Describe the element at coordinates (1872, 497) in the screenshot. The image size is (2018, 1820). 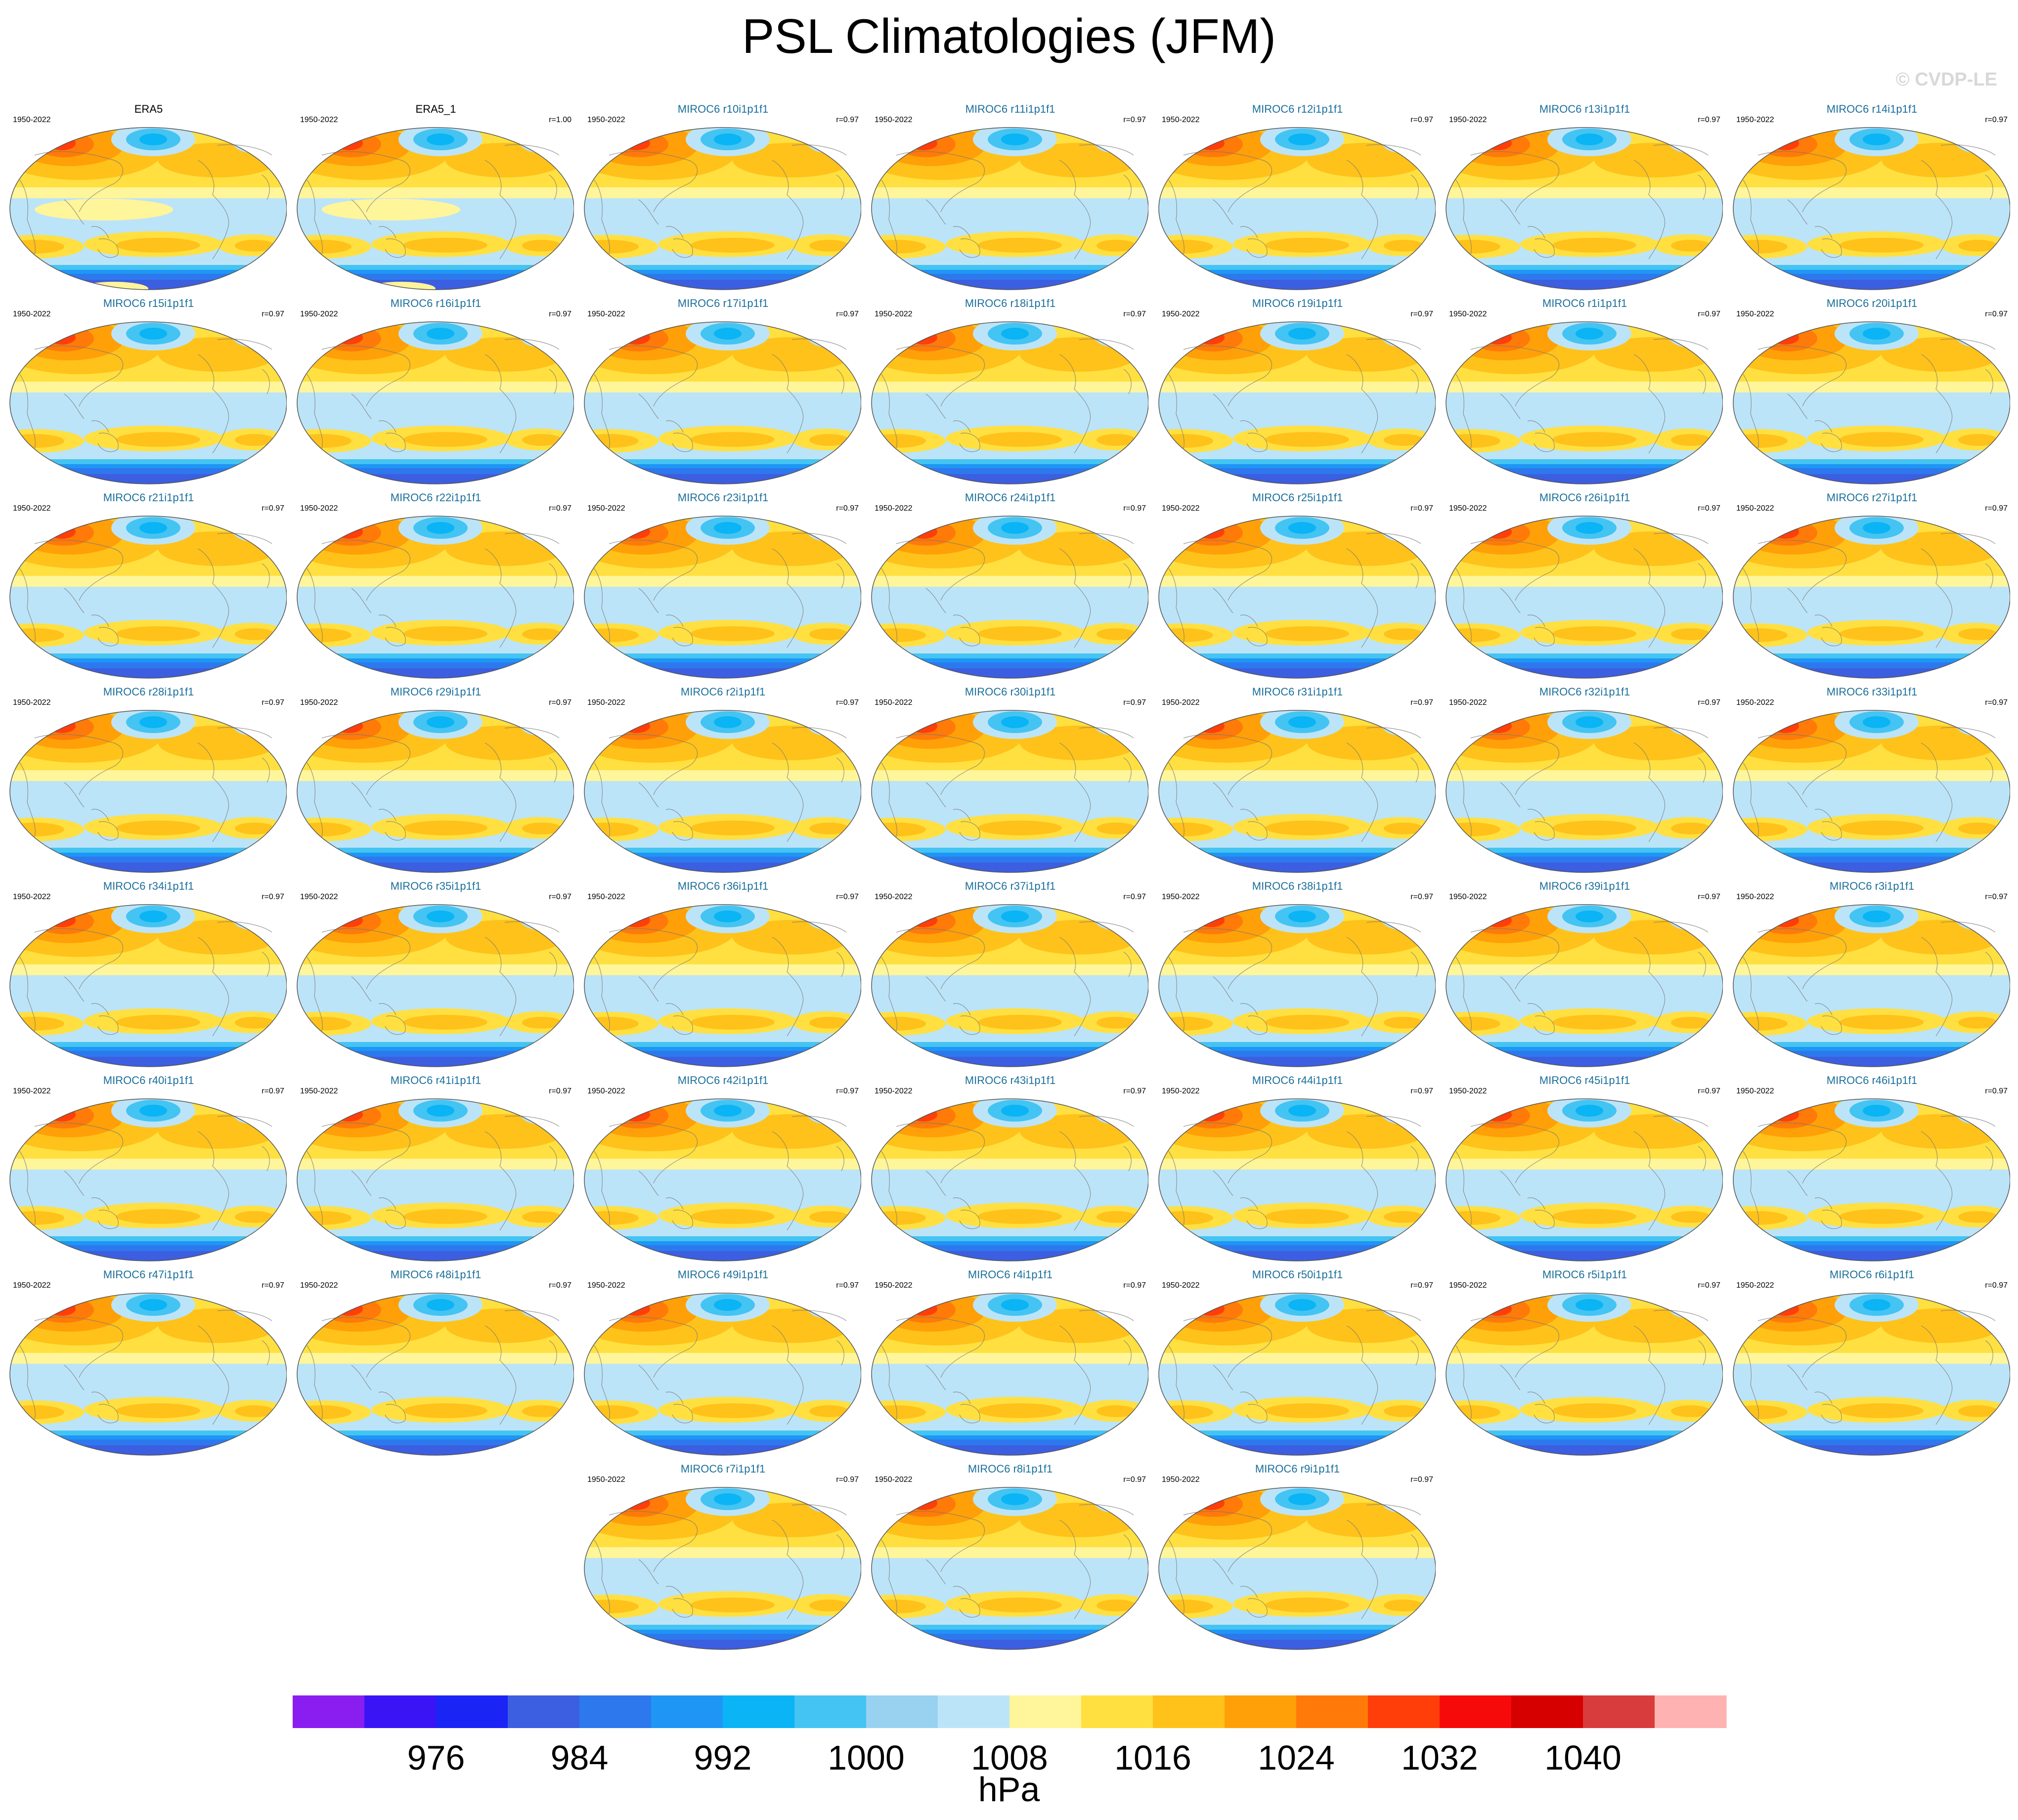
I see `panel-title: MIROC6 r27i1p1f1` at that location.